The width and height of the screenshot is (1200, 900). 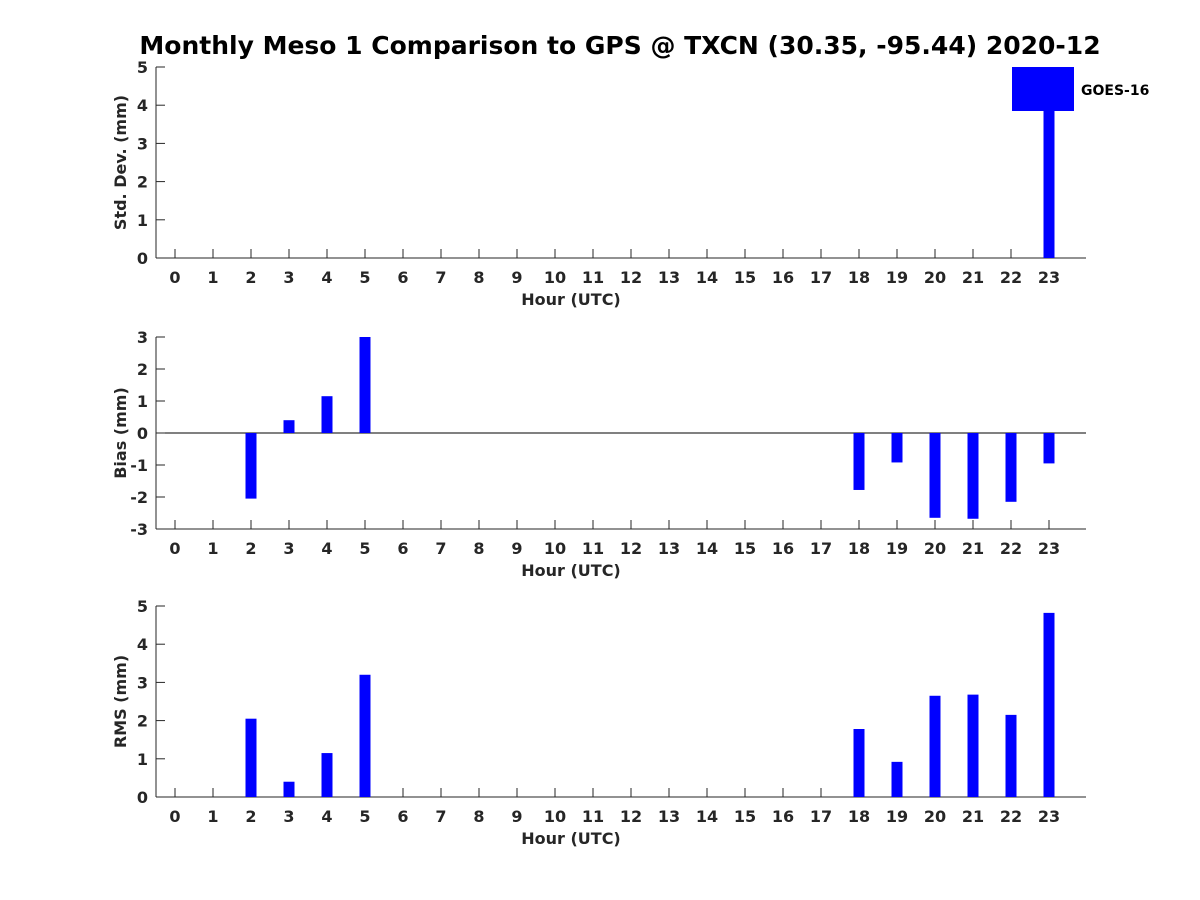 What do you see at coordinates (142, 721) in the screenshot?
I see `y-tick-label: 2` at bounding box center [142, 721].